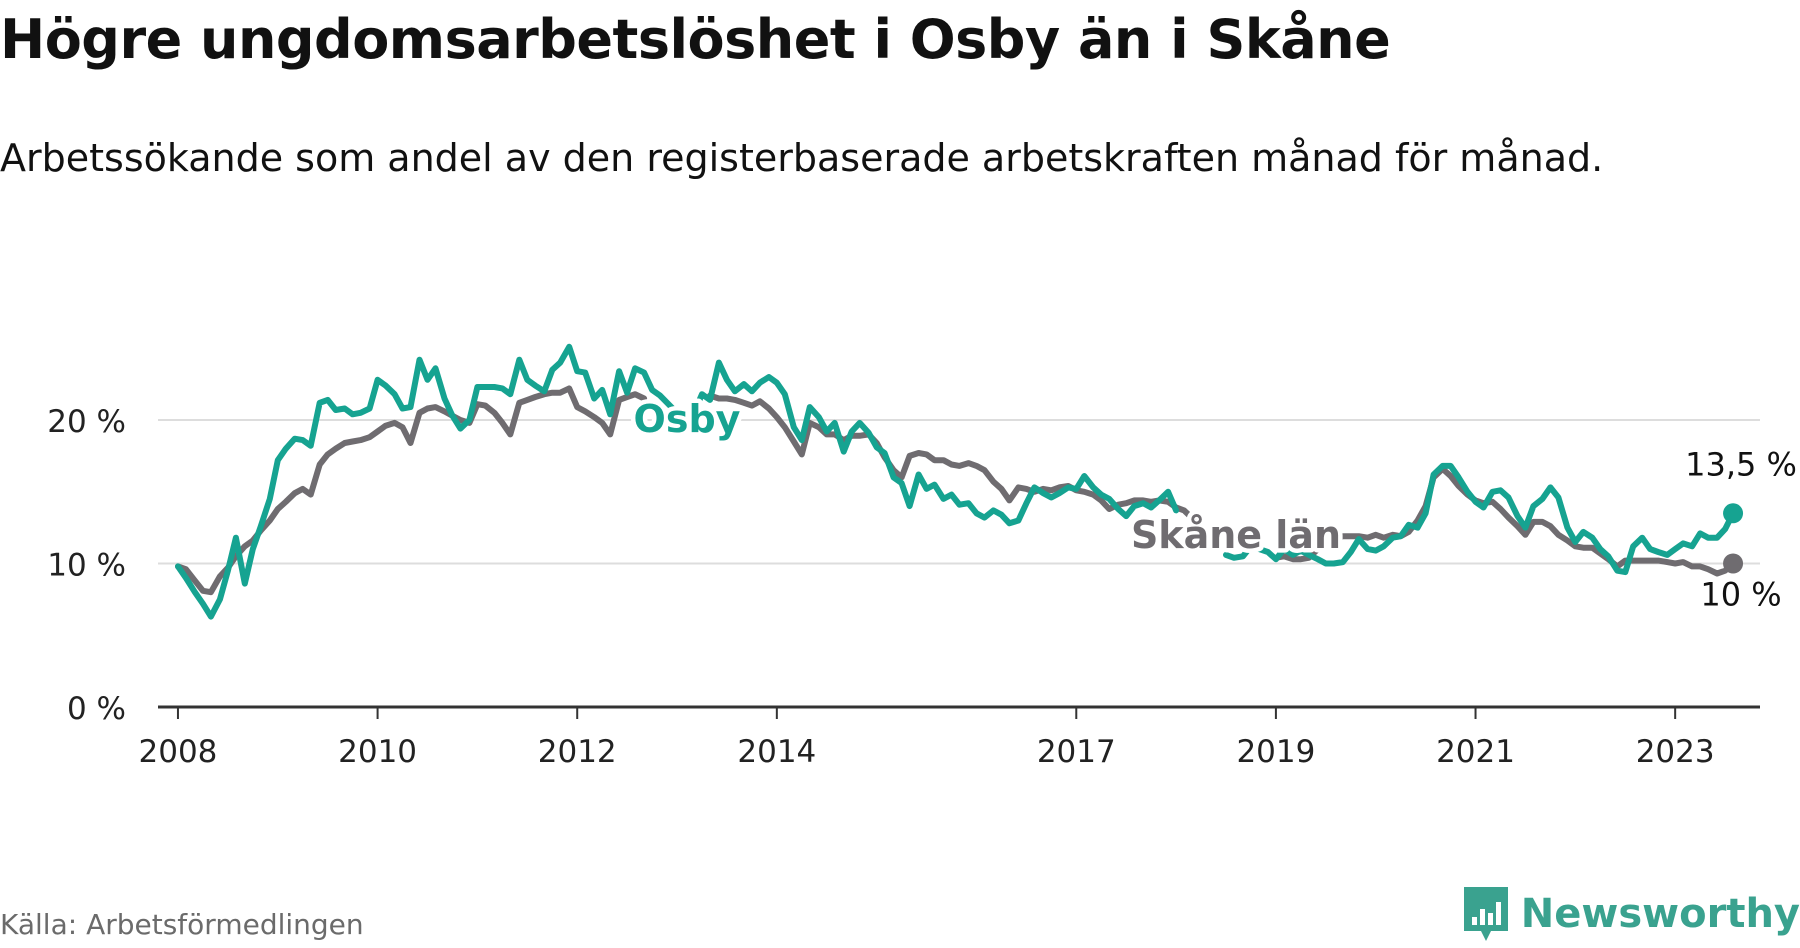 The width and height of the screenshot is (1800, 948). What do you see at coordinates (1740, 595) in the screenshot?
I see `skane-end-label: 10 %` at bounding box center [1740, 595].